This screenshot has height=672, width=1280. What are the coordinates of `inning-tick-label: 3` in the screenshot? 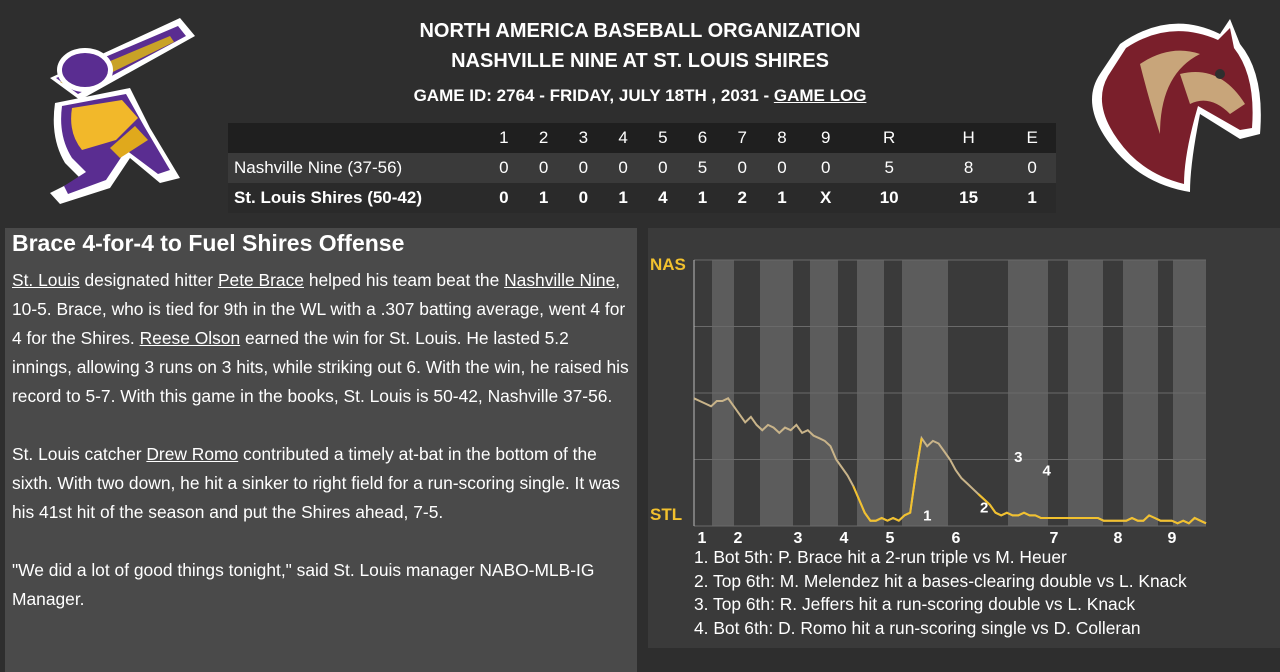 It's located at (798, 538).